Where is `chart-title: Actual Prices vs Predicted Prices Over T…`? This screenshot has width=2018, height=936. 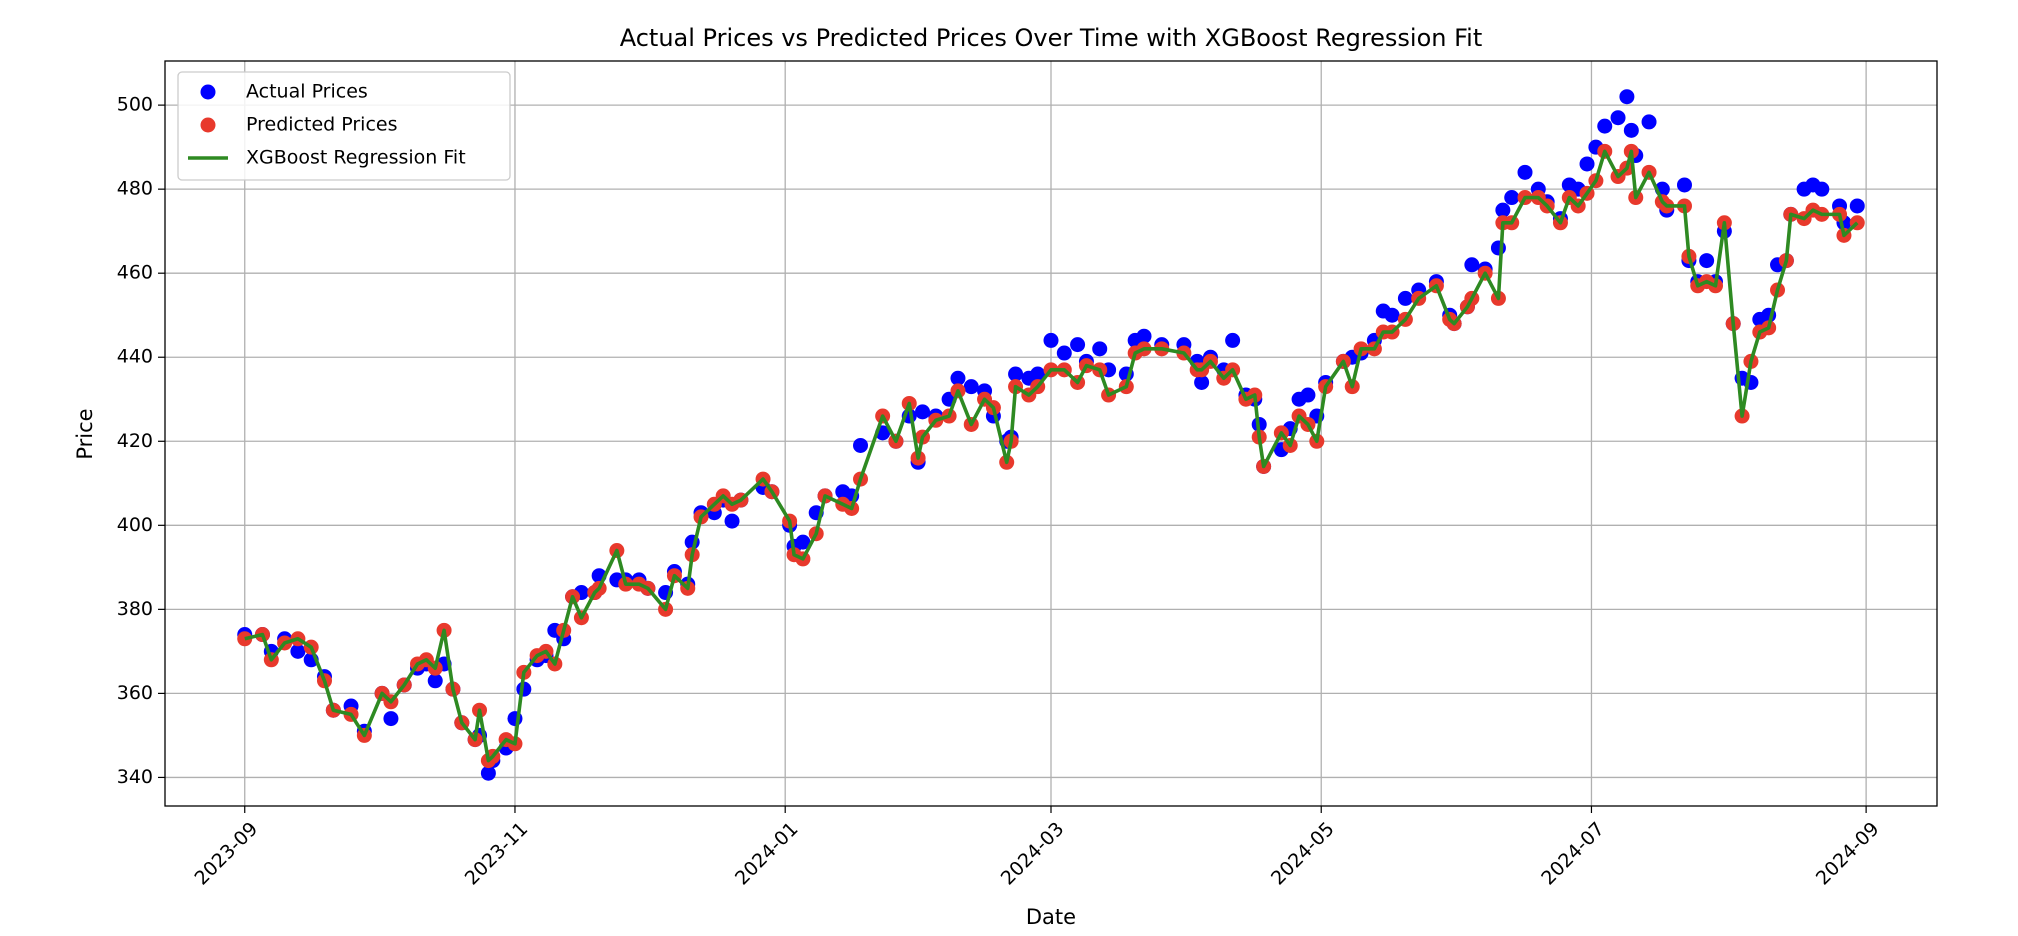
chart-title: Actual Prices vs Predicted Prices Over T… is located at coordinates (1051, 38).